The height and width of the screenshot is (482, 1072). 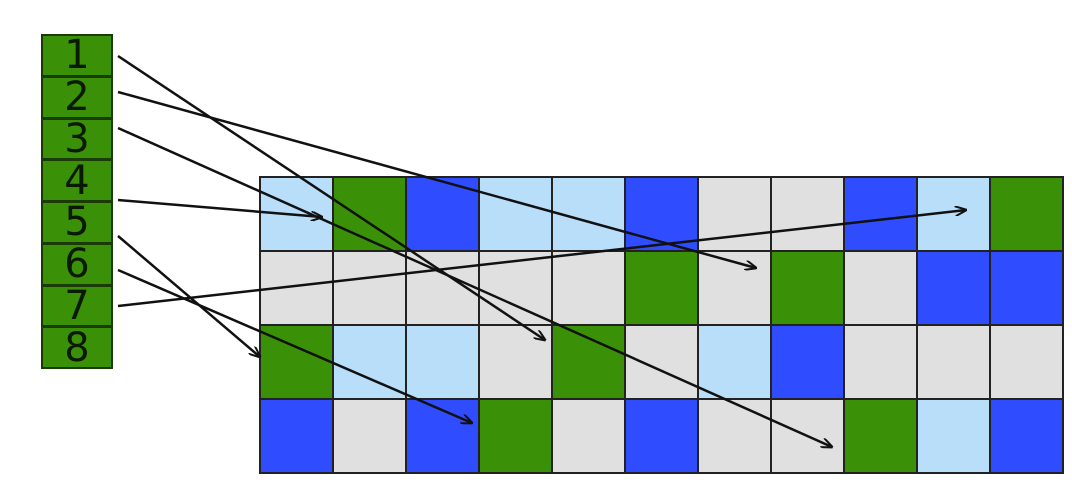 I want to click on slot-label: 7, so click(x=77, y=305).